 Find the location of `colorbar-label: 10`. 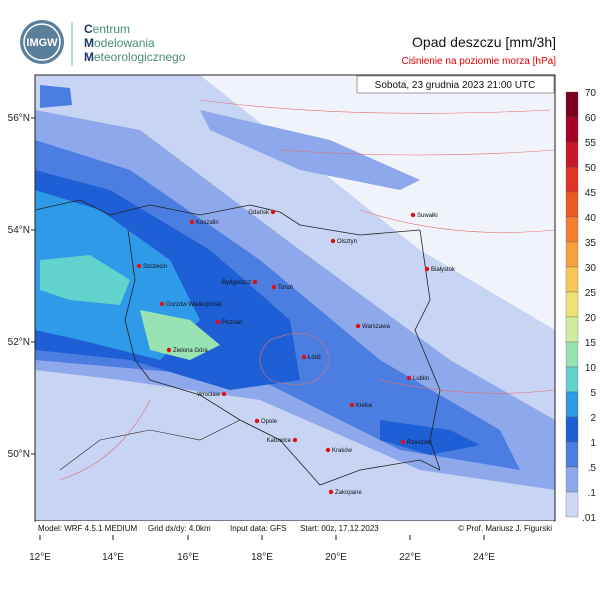

colorbar-label: 10 is located at coordinates (591, 368).